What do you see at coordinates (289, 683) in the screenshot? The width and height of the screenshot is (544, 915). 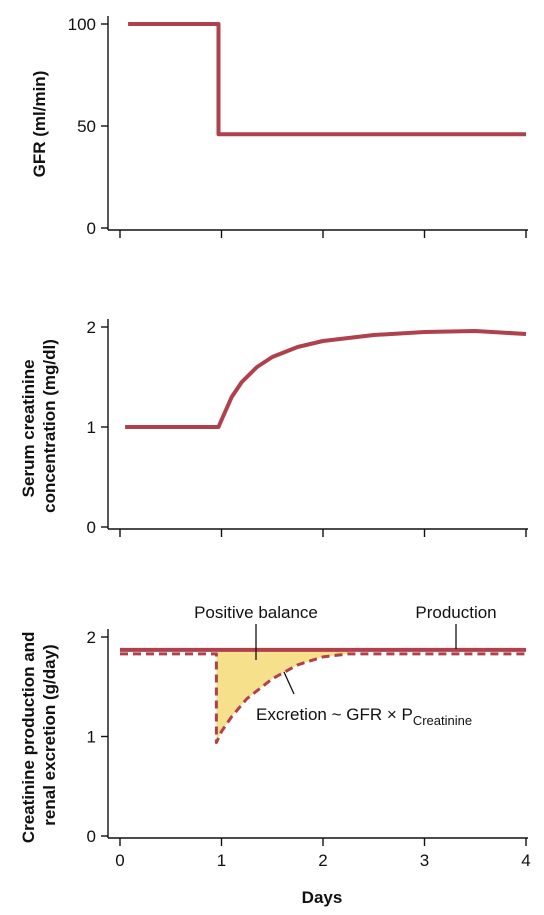 I see `excretion-leader` at bounding box center [289, 683].